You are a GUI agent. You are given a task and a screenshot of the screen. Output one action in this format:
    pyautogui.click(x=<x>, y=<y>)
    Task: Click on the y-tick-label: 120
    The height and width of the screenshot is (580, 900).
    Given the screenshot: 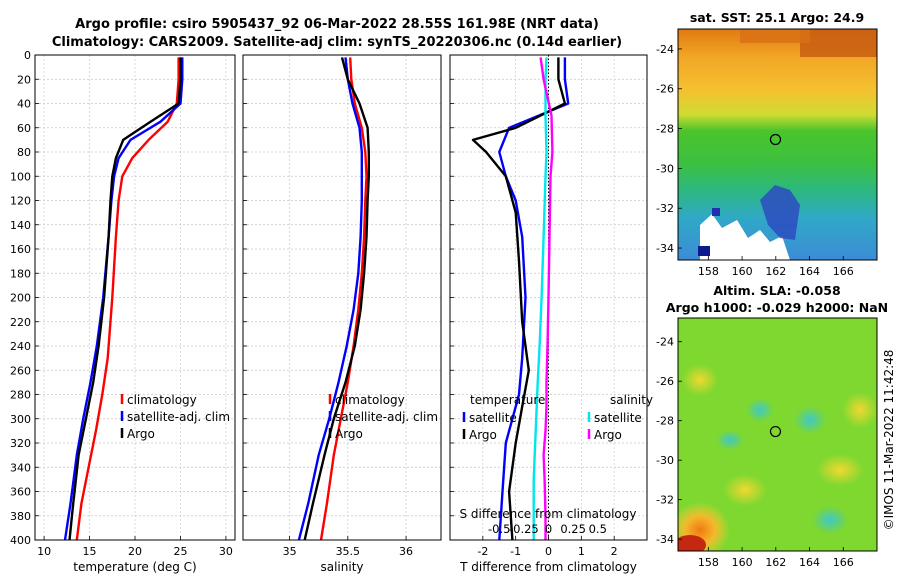 What is the action you would take?
    pyautogui.click(x=20, y=201)
    